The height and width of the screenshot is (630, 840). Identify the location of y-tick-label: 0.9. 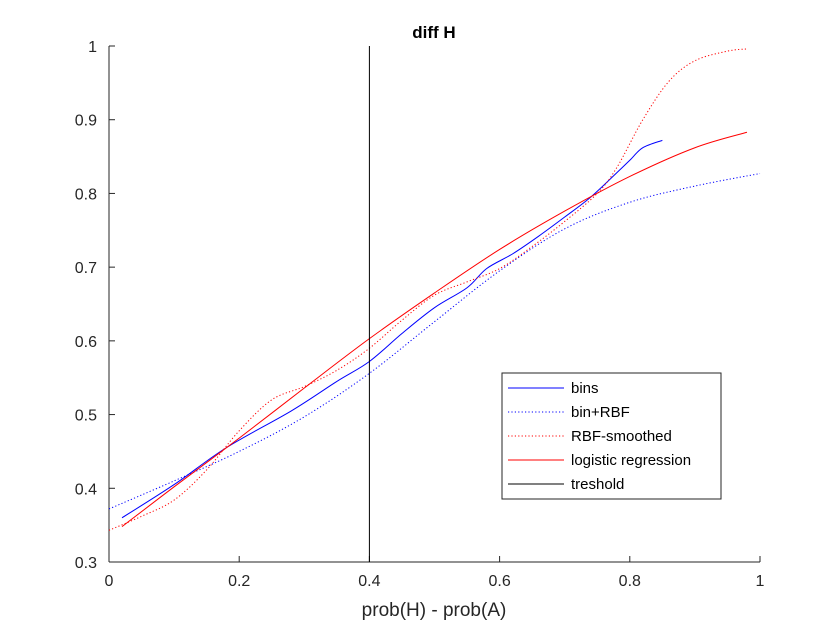
(86, 121).